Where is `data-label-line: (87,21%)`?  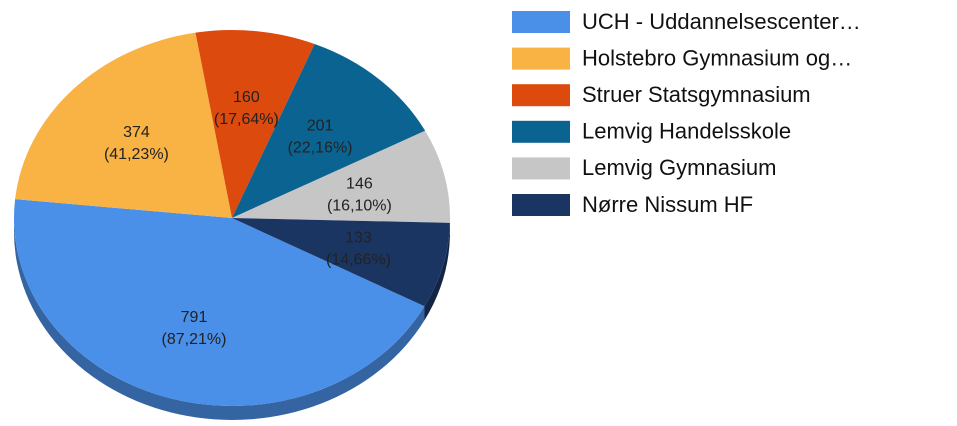
data-label-line: (87,21%) is located at coordinates (194, 339).